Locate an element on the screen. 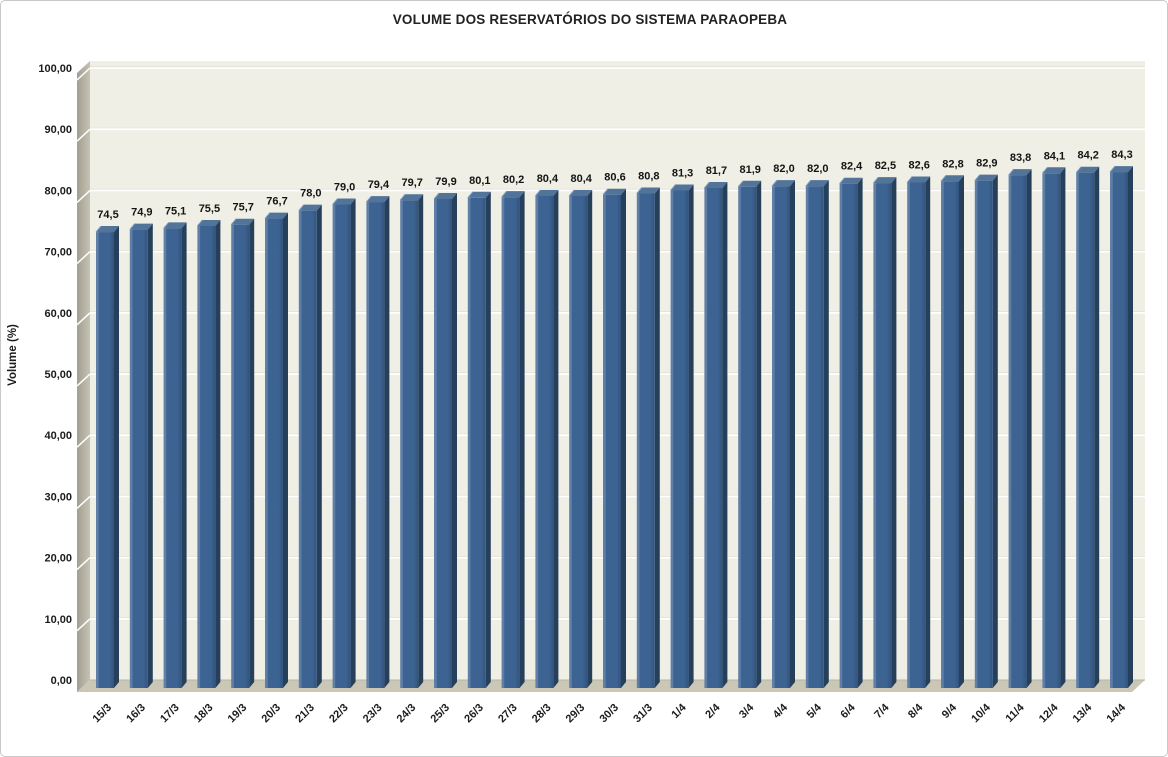 Image resolution: width=1168 pixels, height=757 pixels. x-tick-label: 22/3 is located at coordinates (339, 714).